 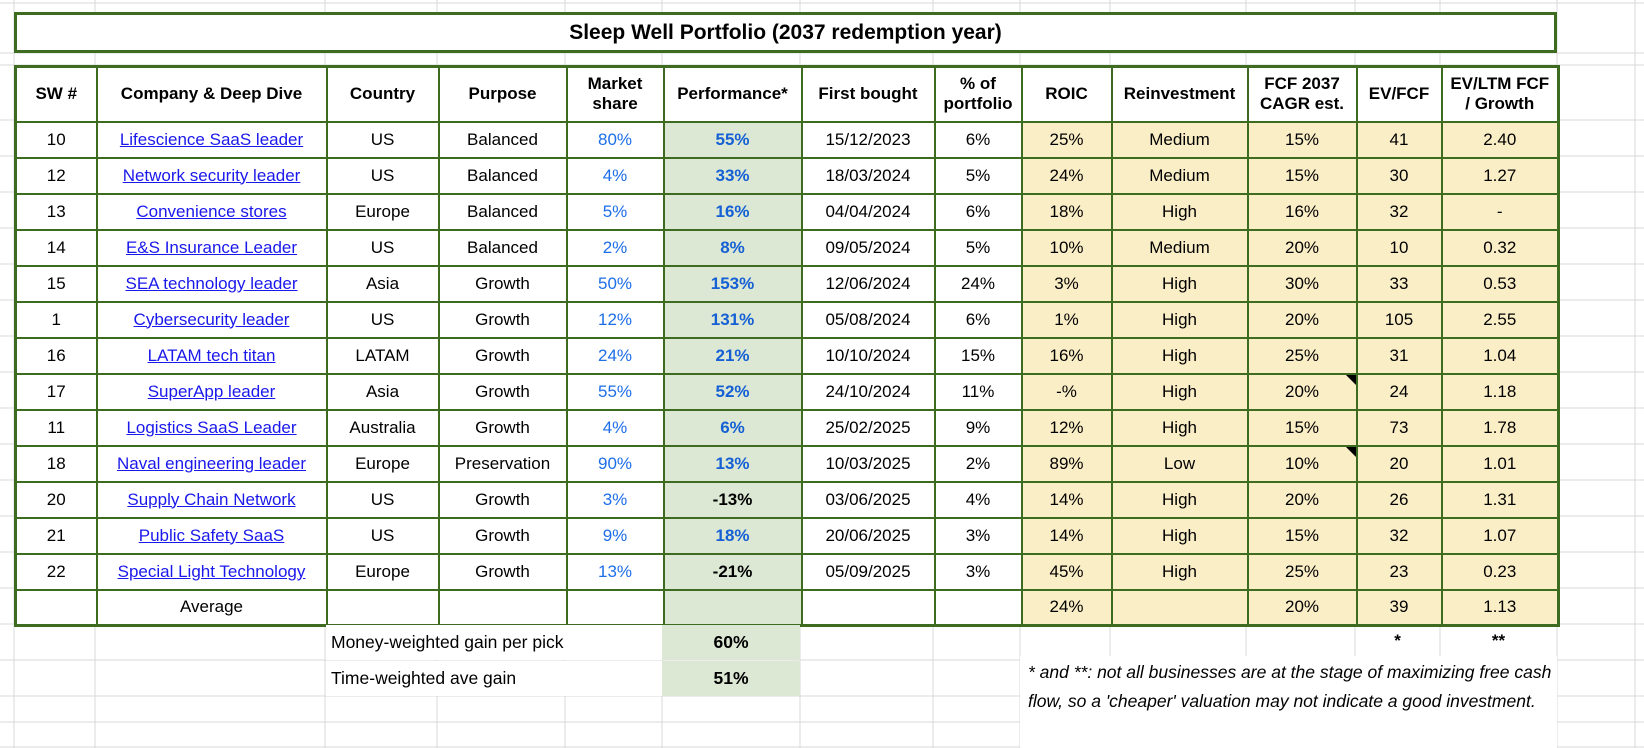 I want to click on column-header-reinvestment: Reinvestment, so click(x=1179, y=94).